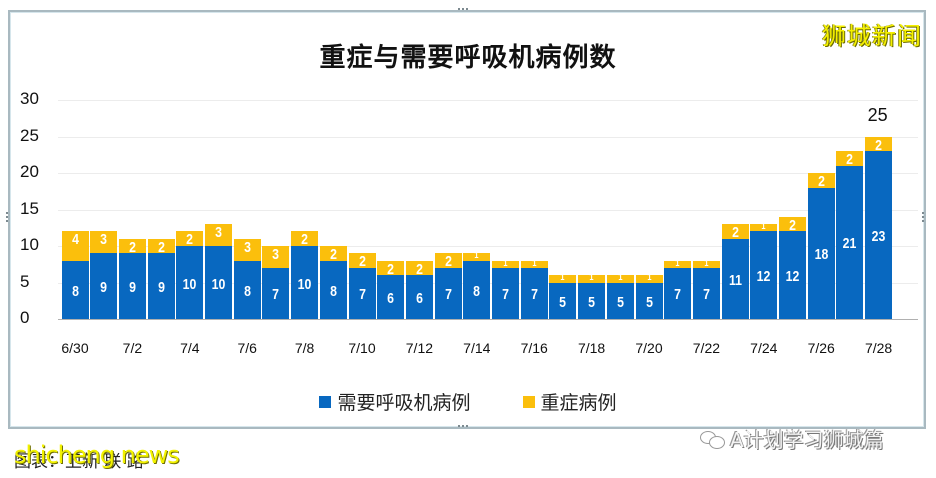 This screenshot has height=478, width=936. I want to click on legend-label: 需要呼吸机病例, so click(404, 403).